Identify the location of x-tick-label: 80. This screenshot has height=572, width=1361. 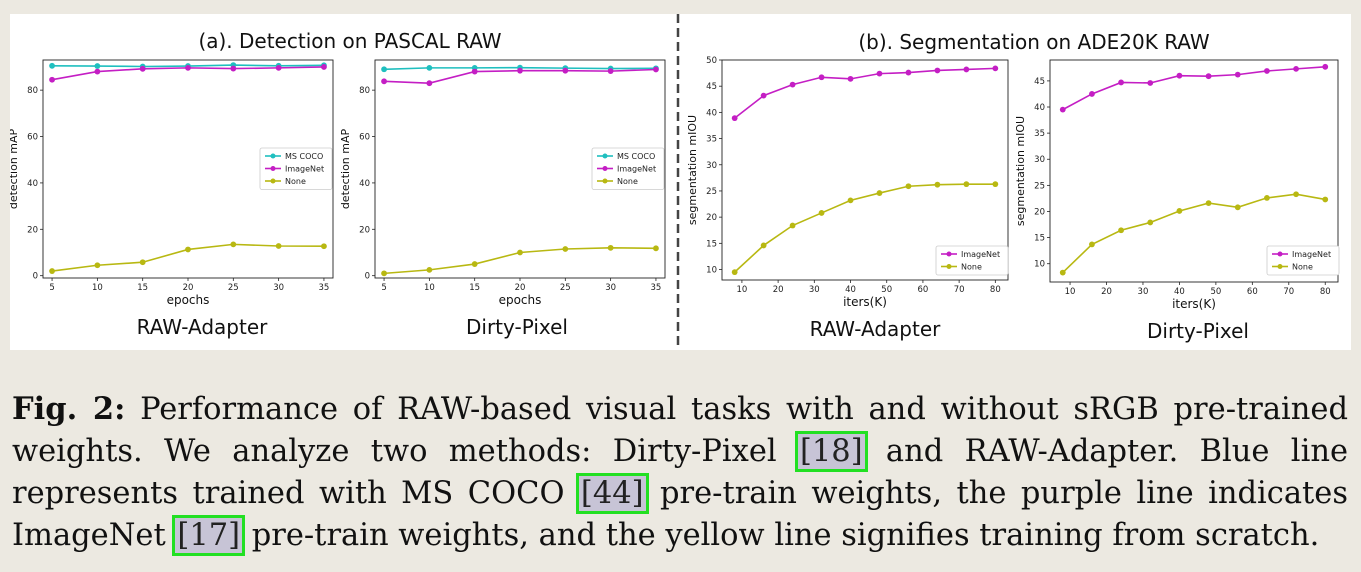
(995, 290).